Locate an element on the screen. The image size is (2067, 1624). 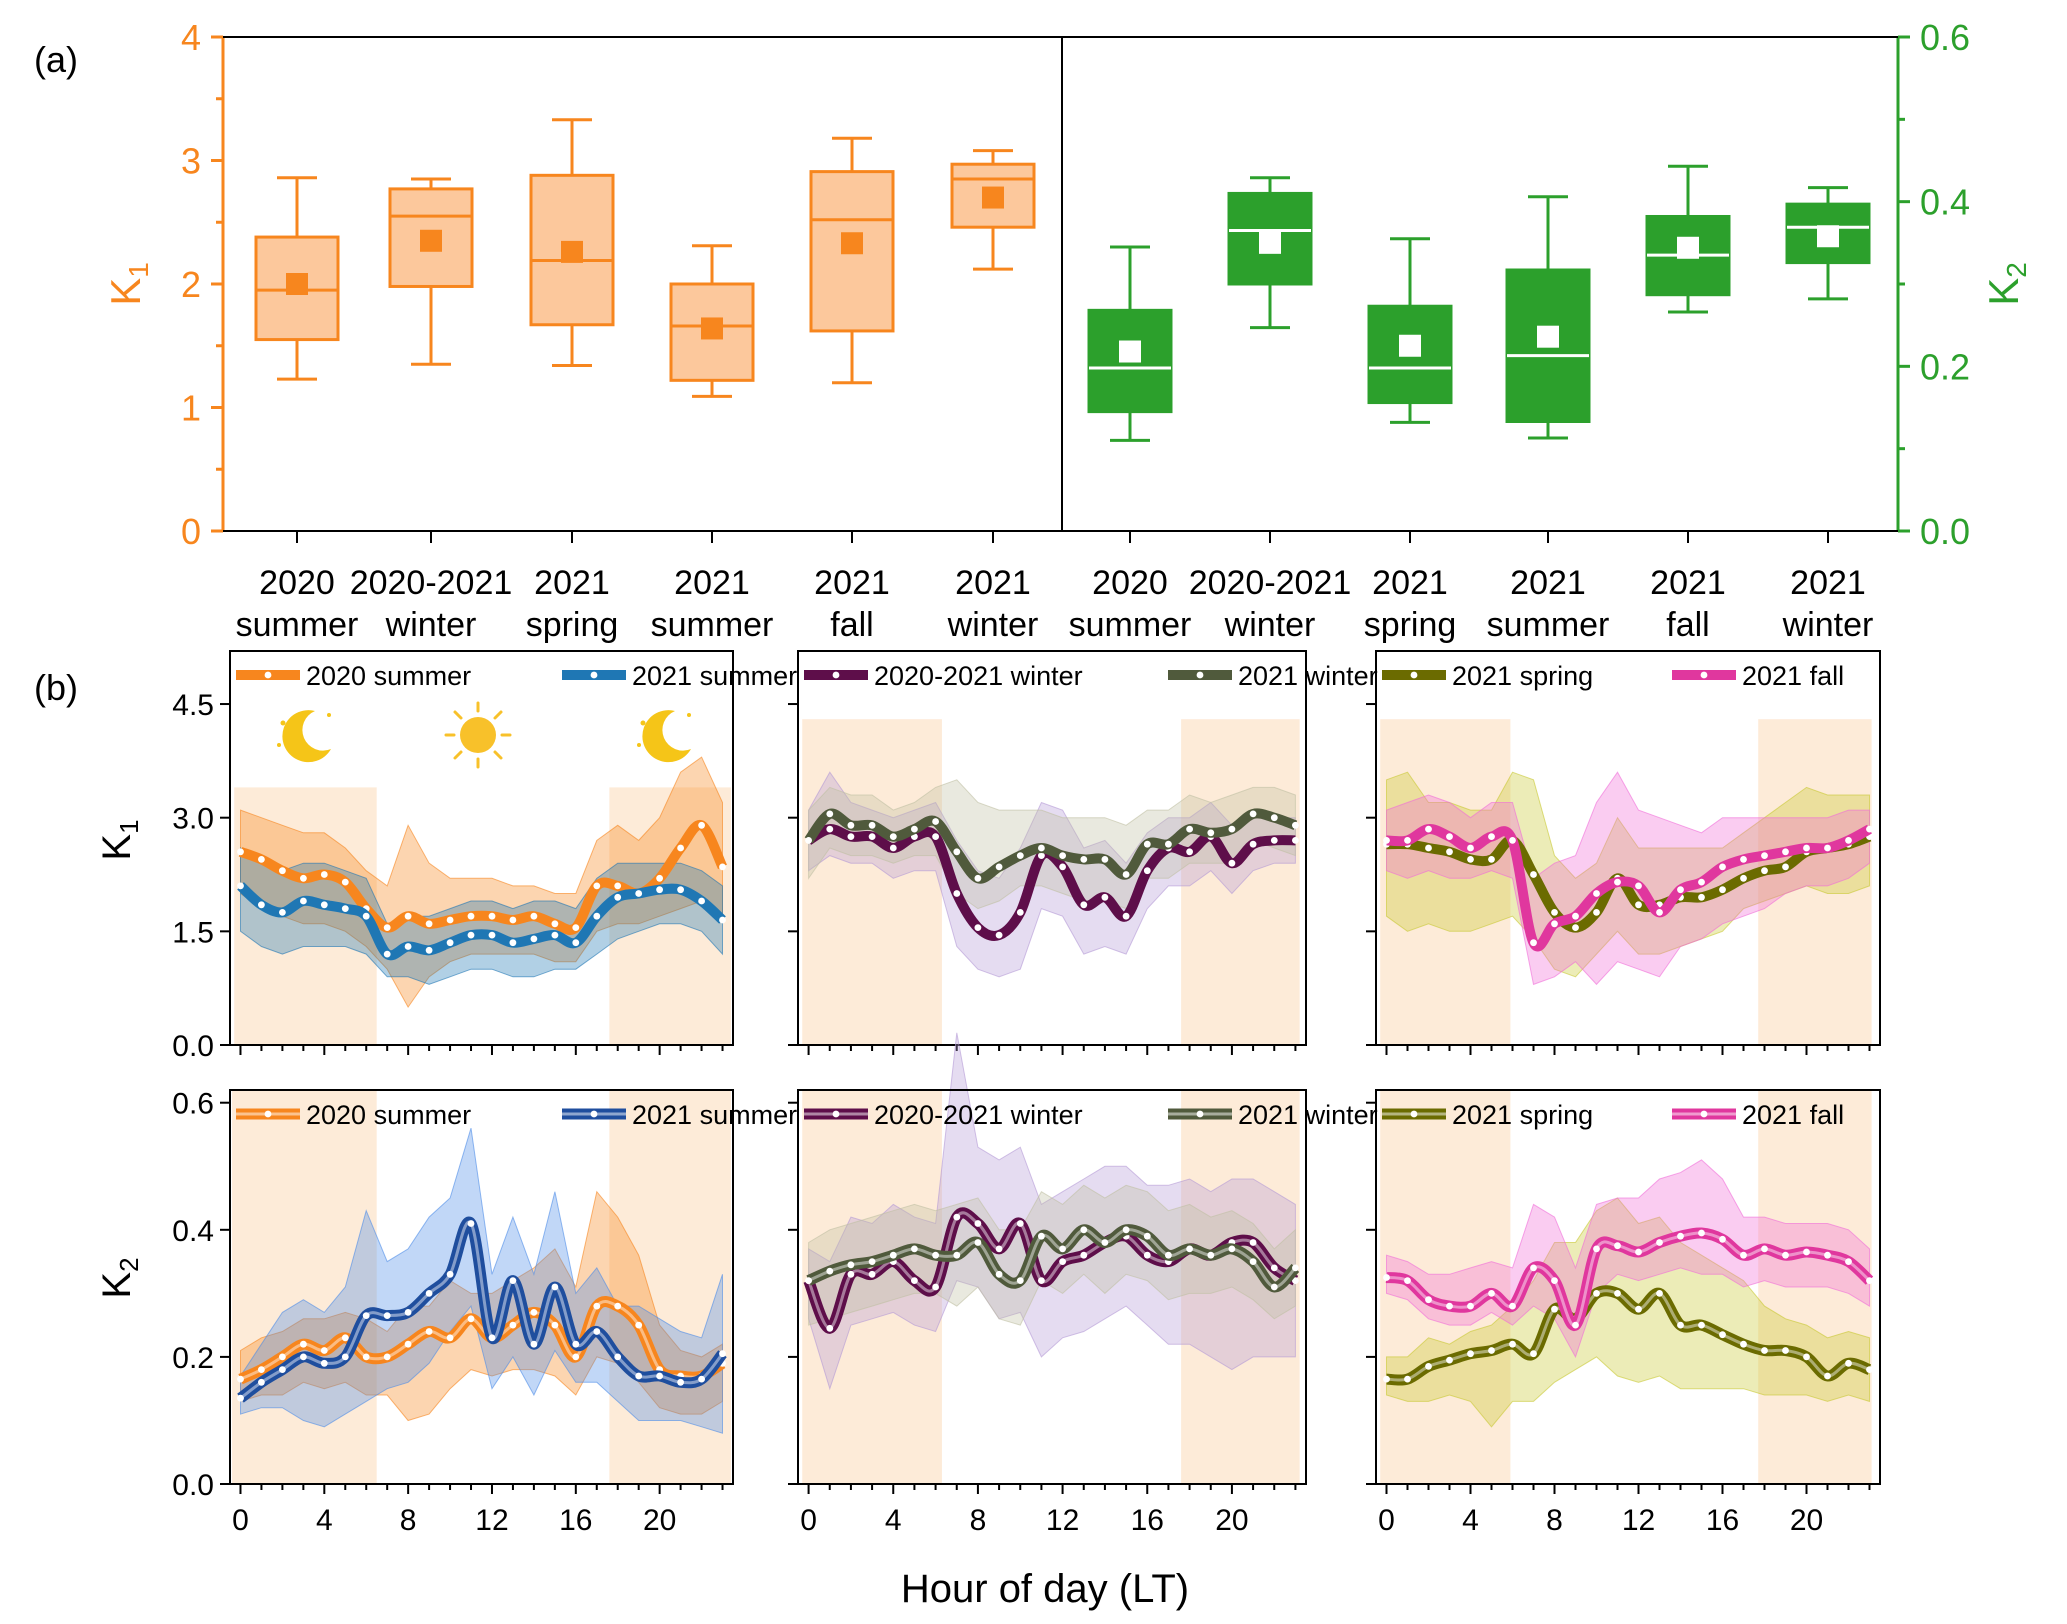
x-tick-label: 20 is located at coordinates (659, 1520).